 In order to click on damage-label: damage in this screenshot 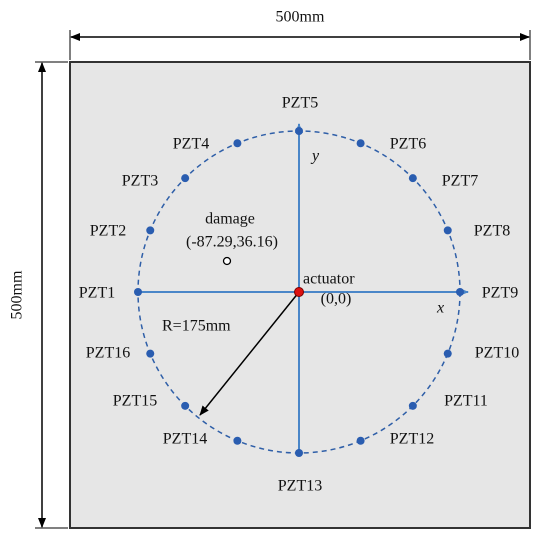, I will do `click(230, 219)`.